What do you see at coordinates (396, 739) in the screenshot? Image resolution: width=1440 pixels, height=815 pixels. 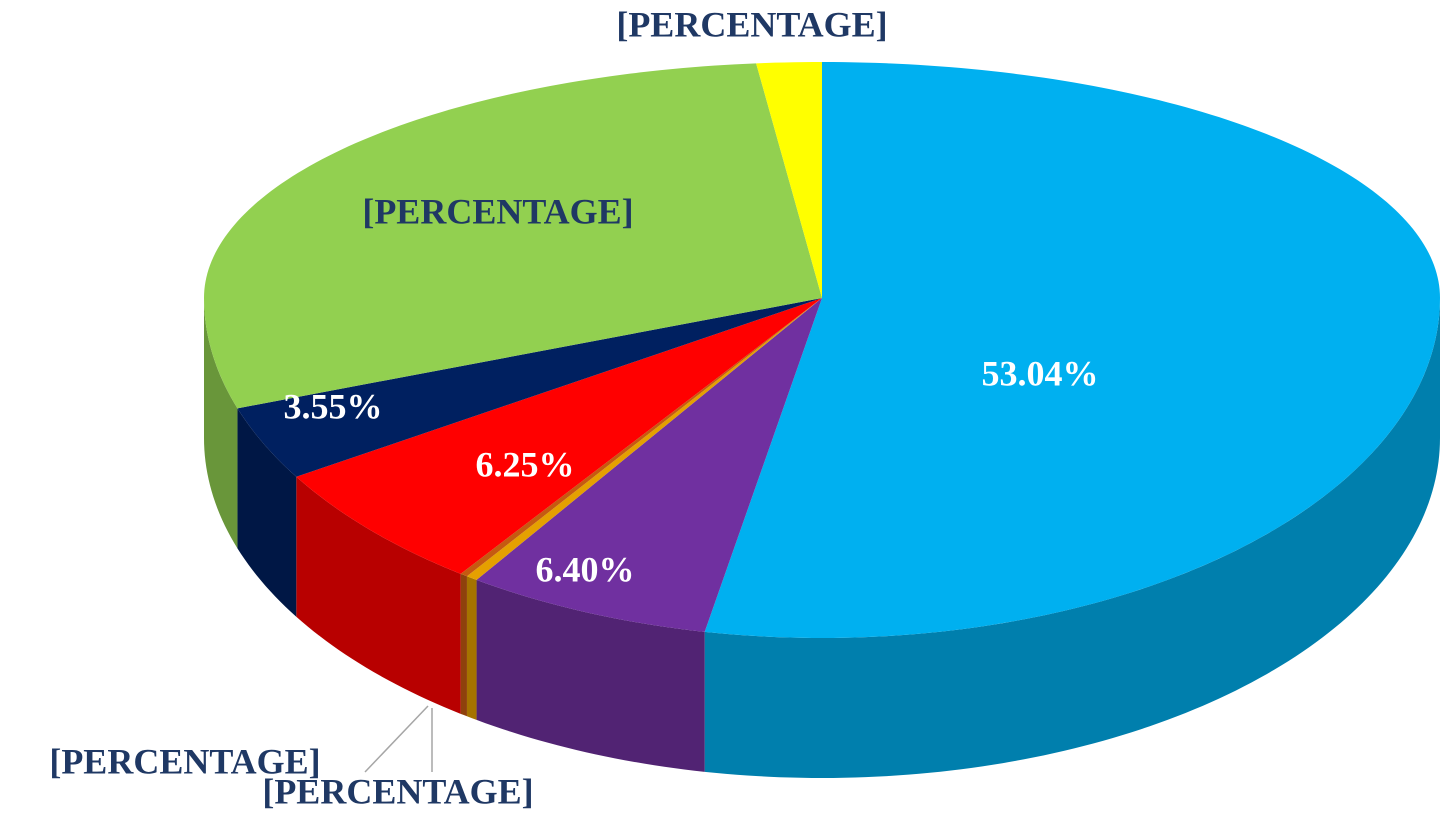 I see `leader-line` at bounding box center [396, 739].